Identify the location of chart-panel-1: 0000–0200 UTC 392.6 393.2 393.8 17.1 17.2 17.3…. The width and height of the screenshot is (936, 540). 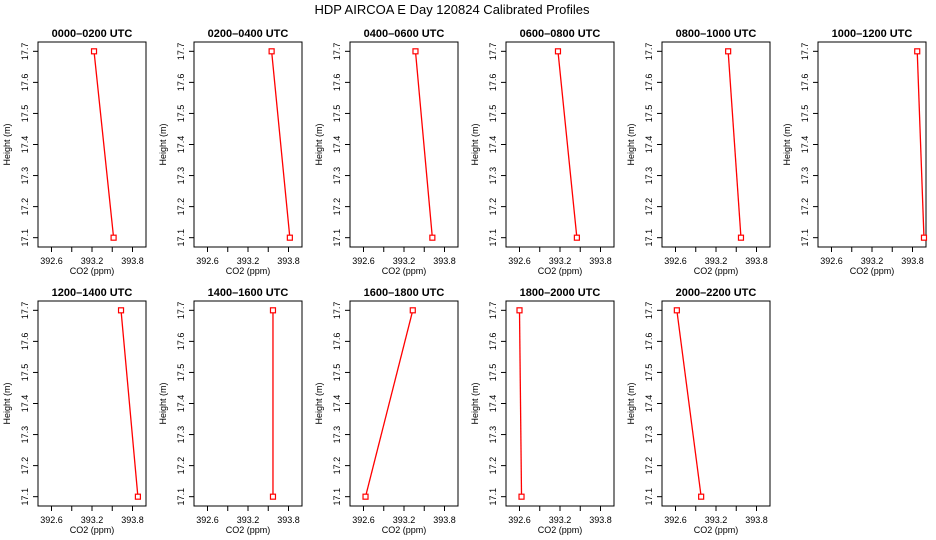
(74, 152).